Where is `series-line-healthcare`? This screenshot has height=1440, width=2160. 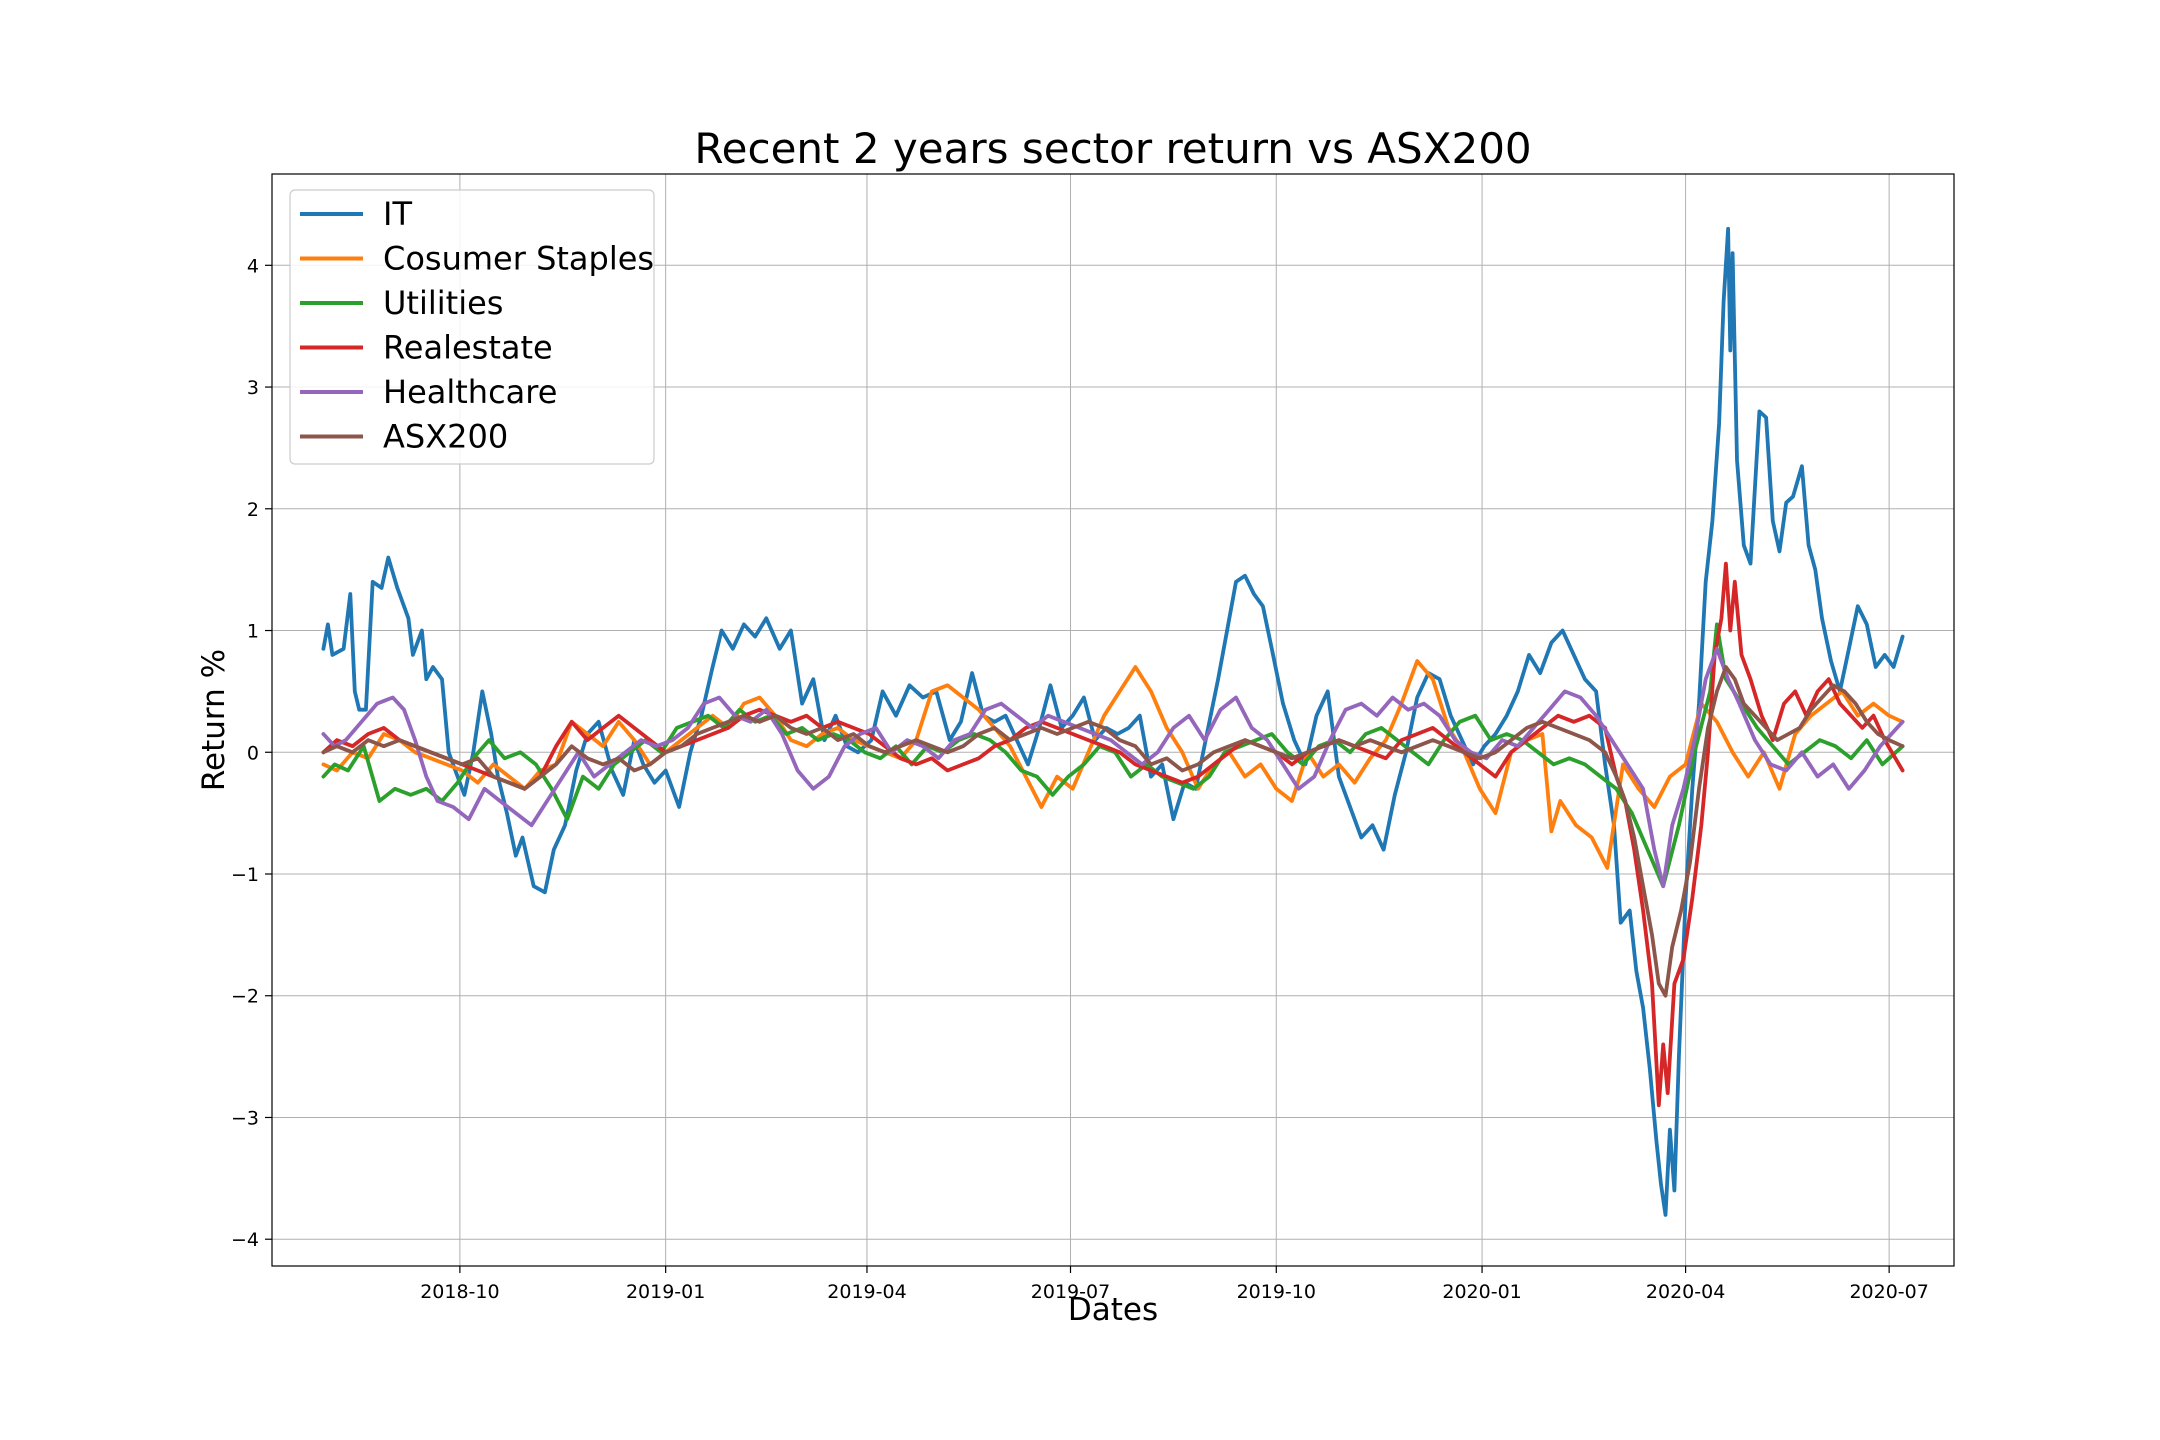
series-line-healthcare is located at coordinates (1113, 767).